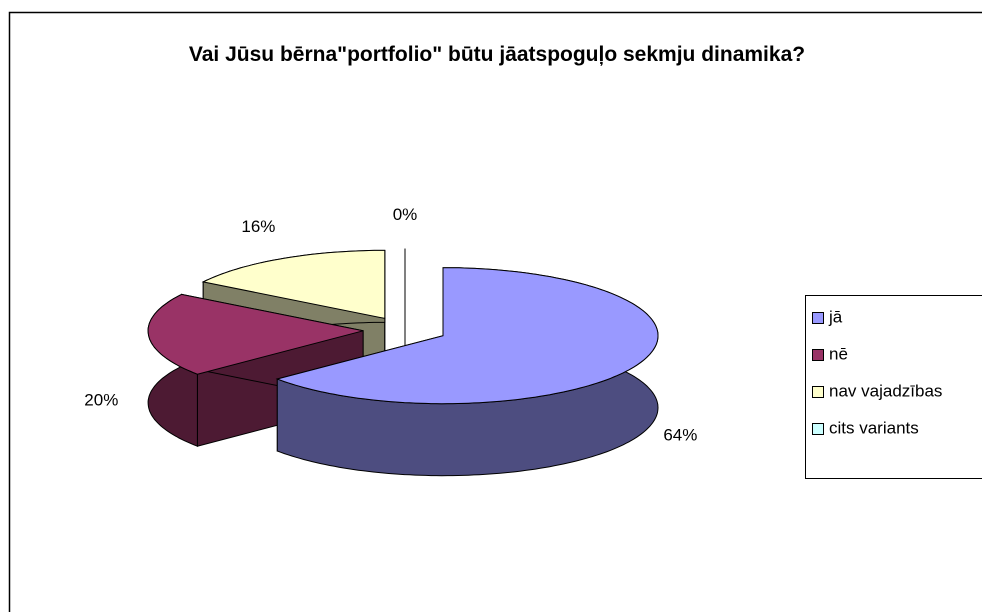  Describe the element at coordinates (874, 427) in the screenshot. I see `legend-label: cits variants` at that location.